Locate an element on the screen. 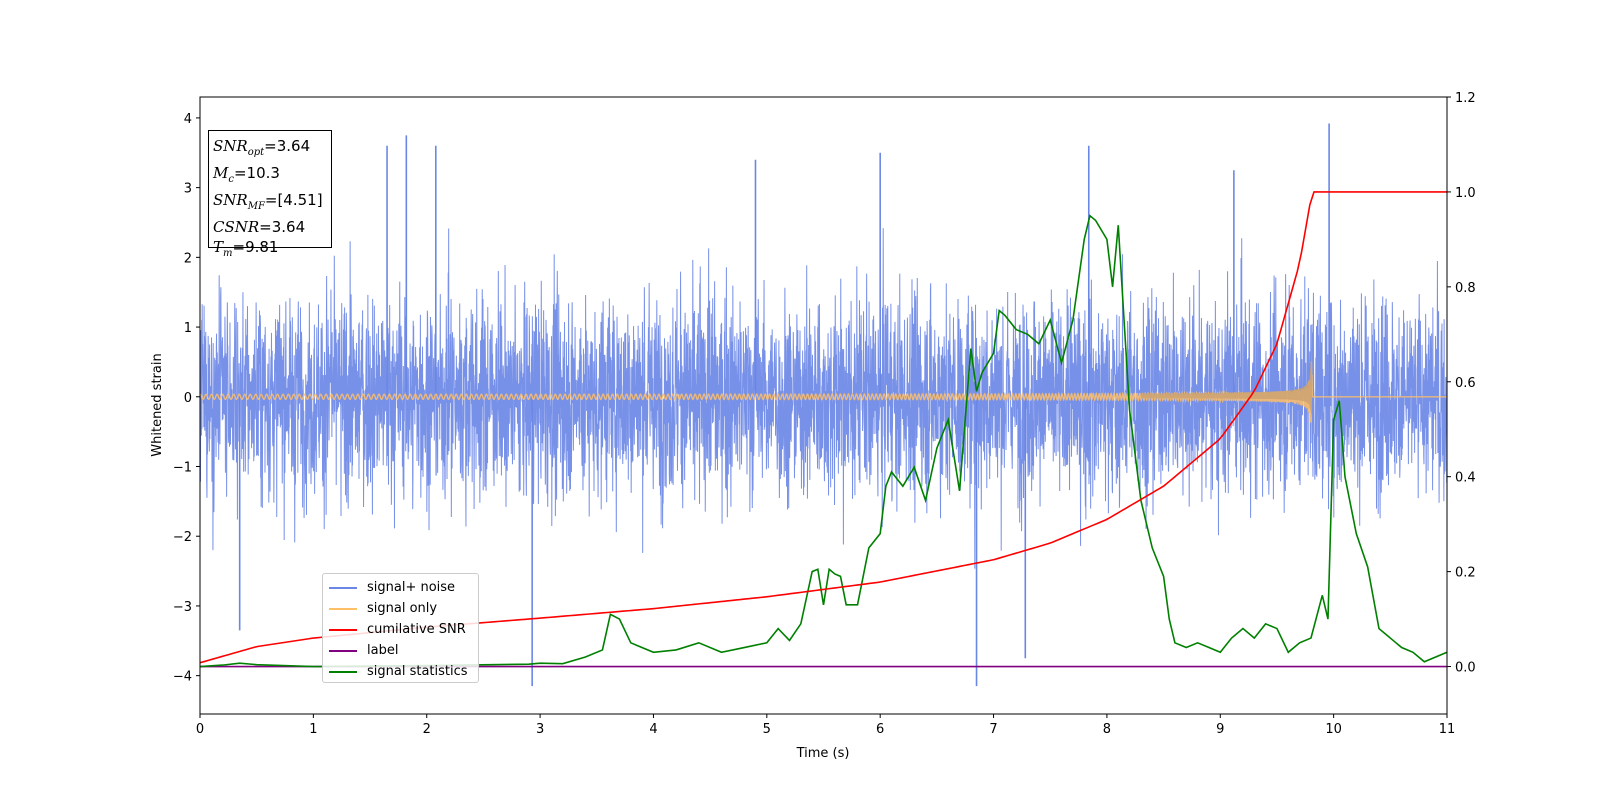 The height and width of the screenshot is (800, 1600). legend-item: signal statistics is located at coordinates (400, 671).